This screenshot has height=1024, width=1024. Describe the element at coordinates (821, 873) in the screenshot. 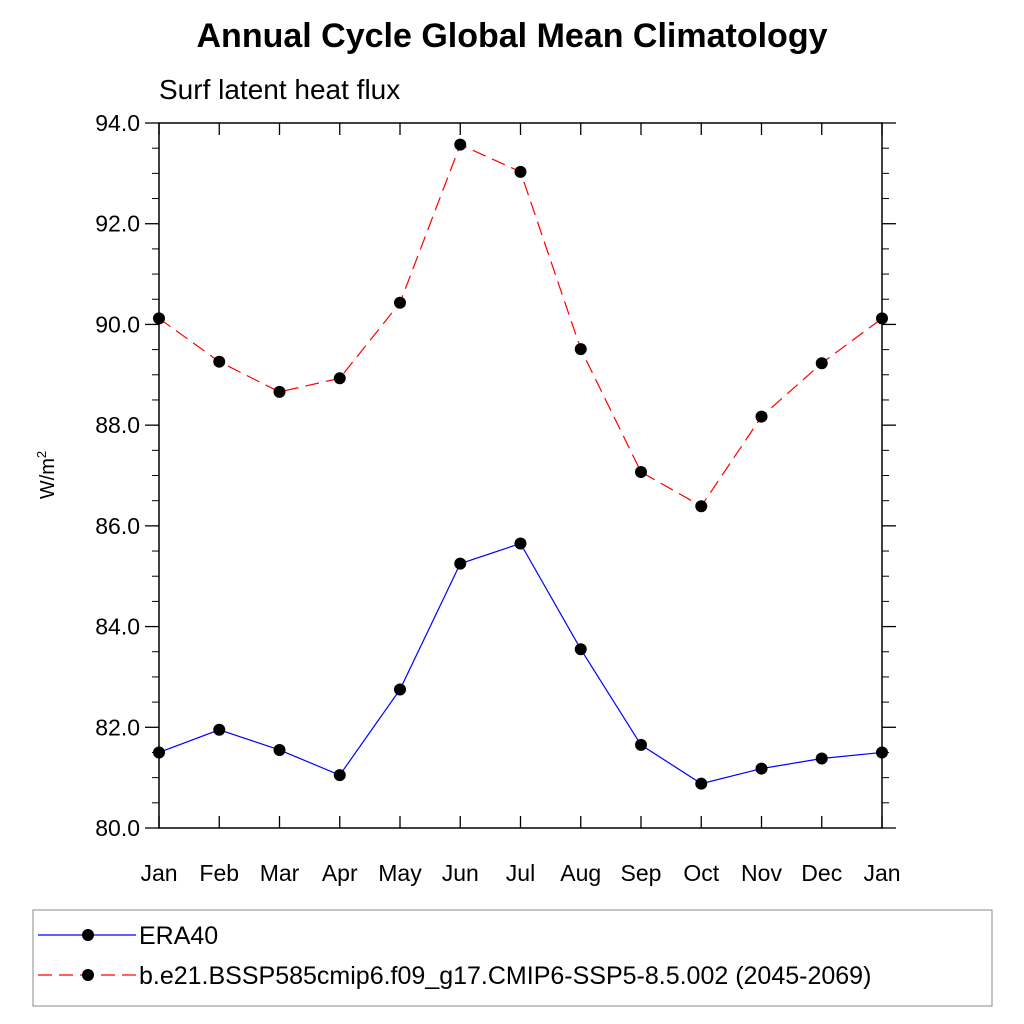

I see `x-tick-label: Dec` at that location.